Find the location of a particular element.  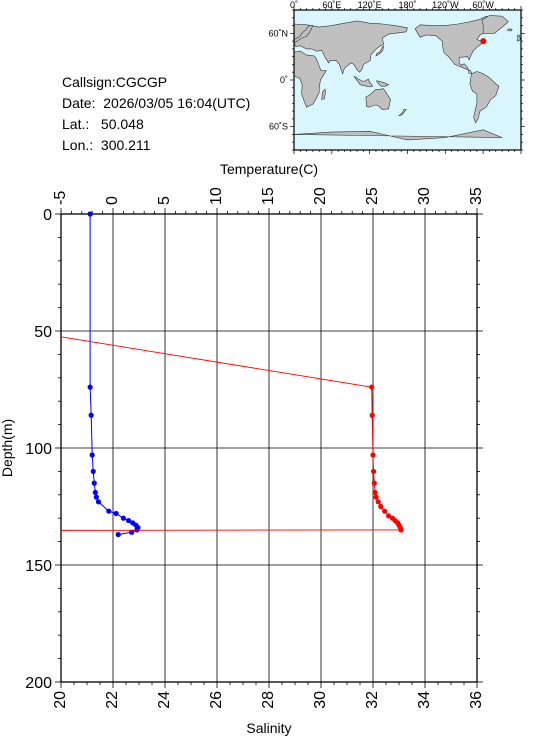

japan-land is located at coordinates (379, 50).